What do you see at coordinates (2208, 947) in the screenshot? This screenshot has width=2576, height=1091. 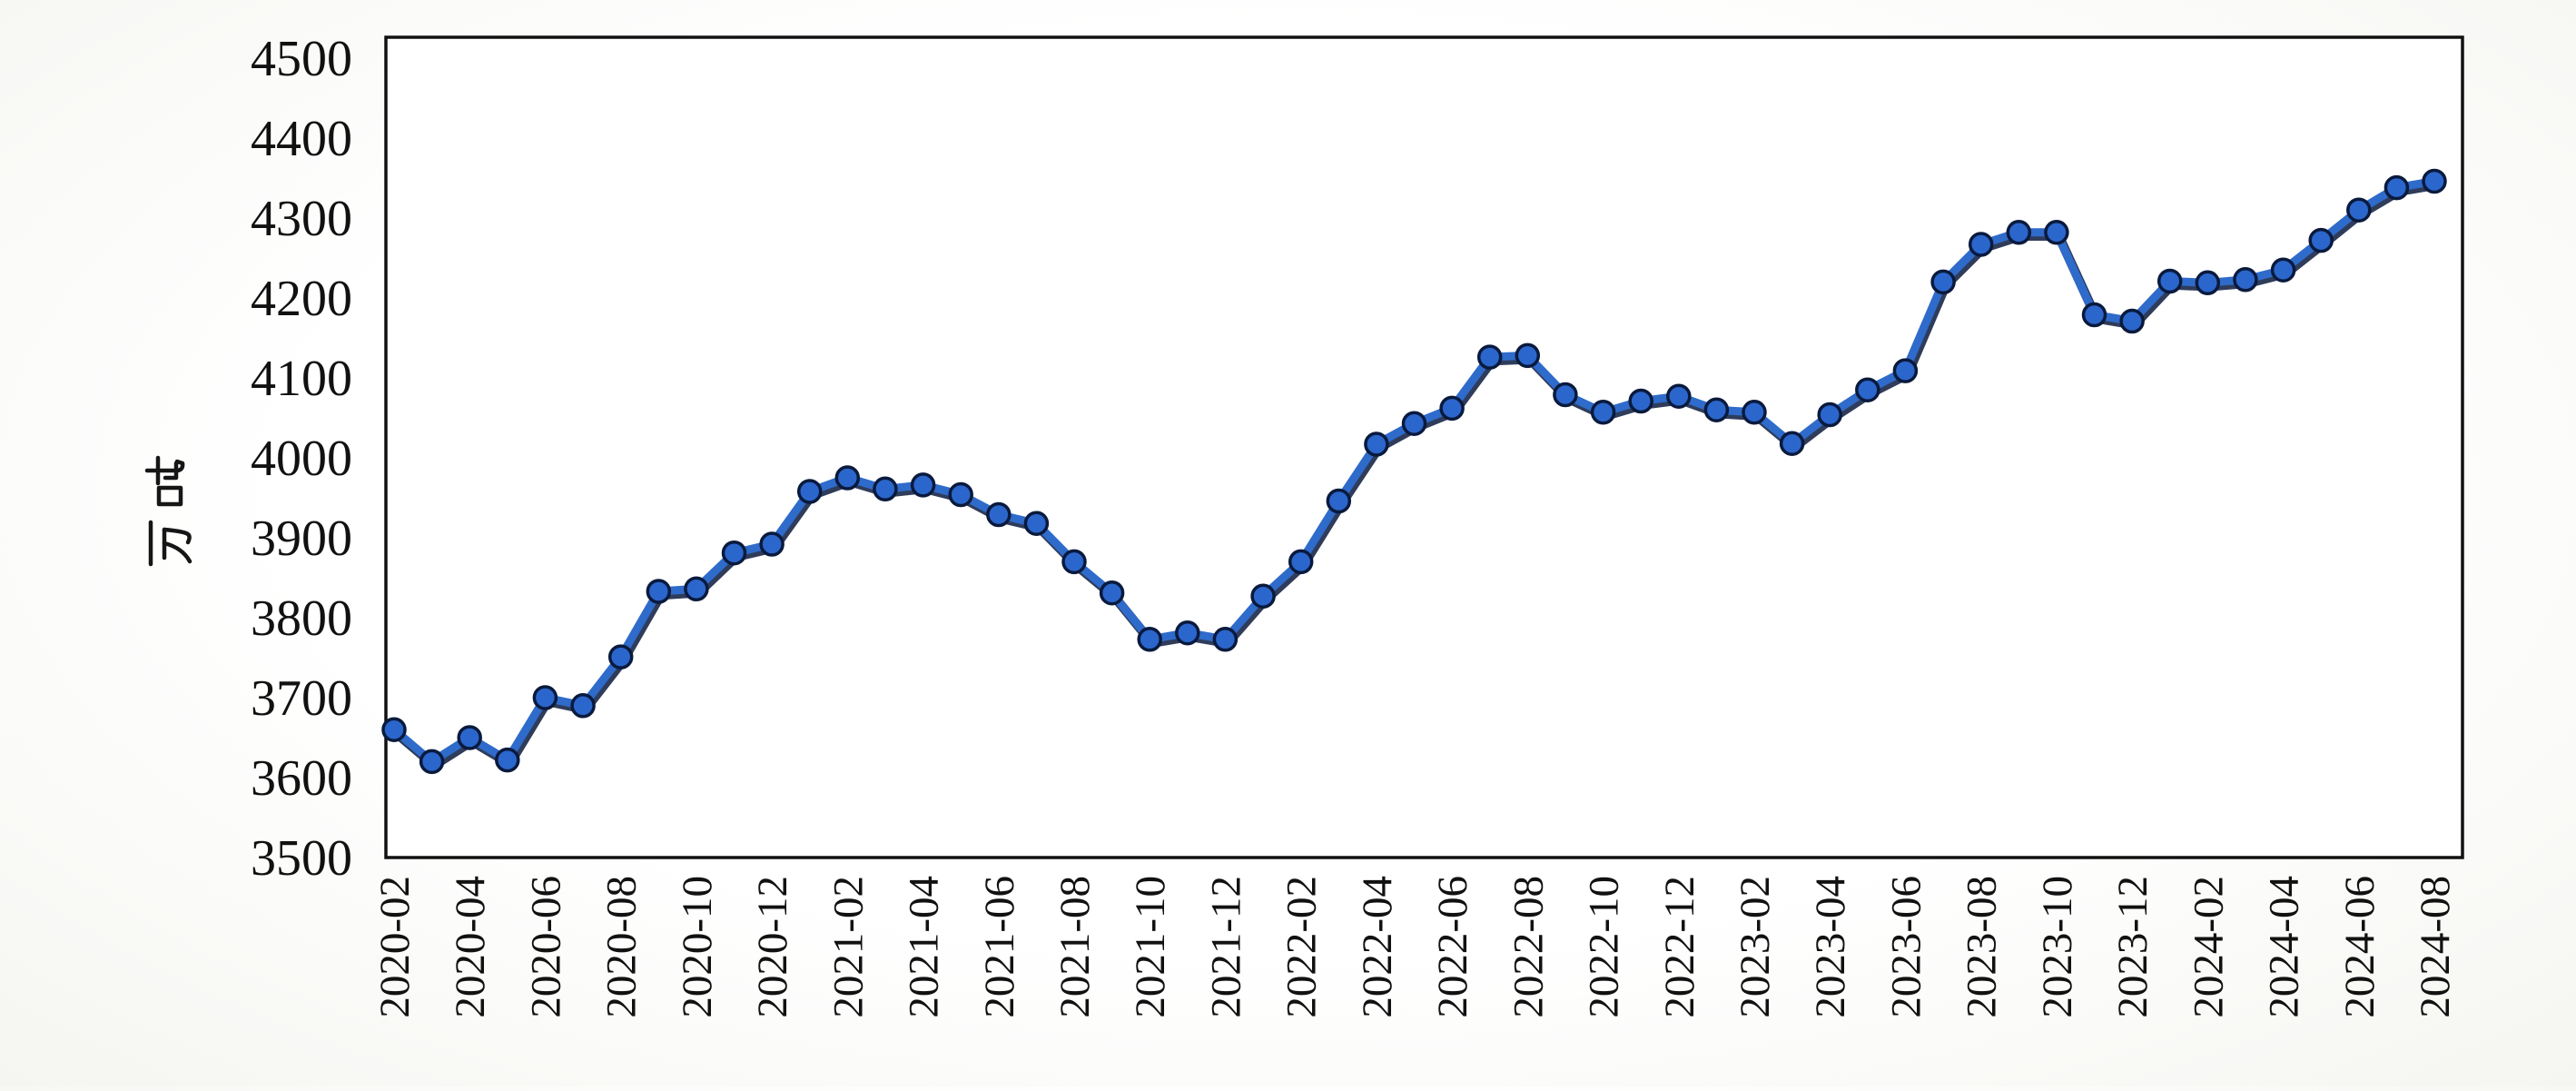 I see `x-axis-tick-label: 2024-02` at bounding box center [2208, 947].